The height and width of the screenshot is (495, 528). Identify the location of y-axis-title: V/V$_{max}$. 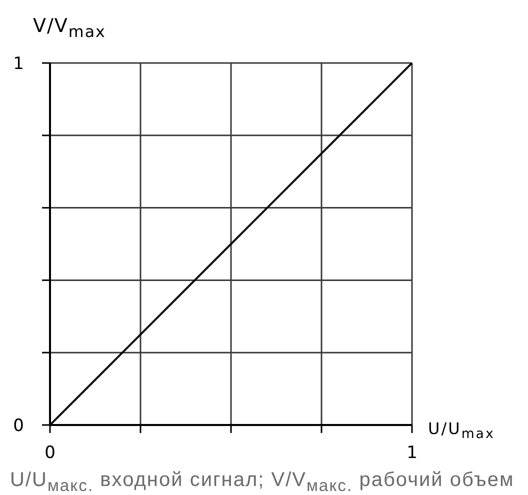
(69, 28).